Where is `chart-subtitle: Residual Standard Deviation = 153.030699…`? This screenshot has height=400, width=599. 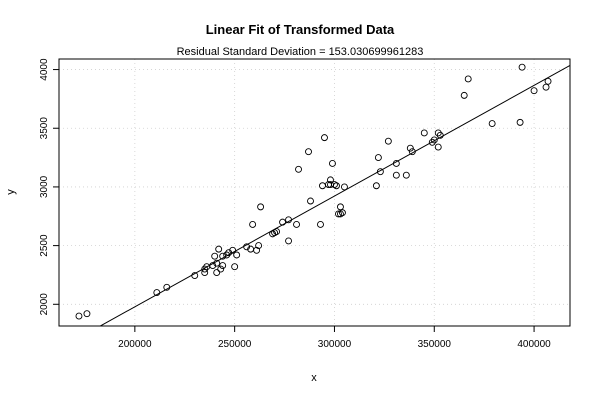
chart-subtitle: Residual Standard Deviation = 153.030699… is located at coordinates (300, 52).